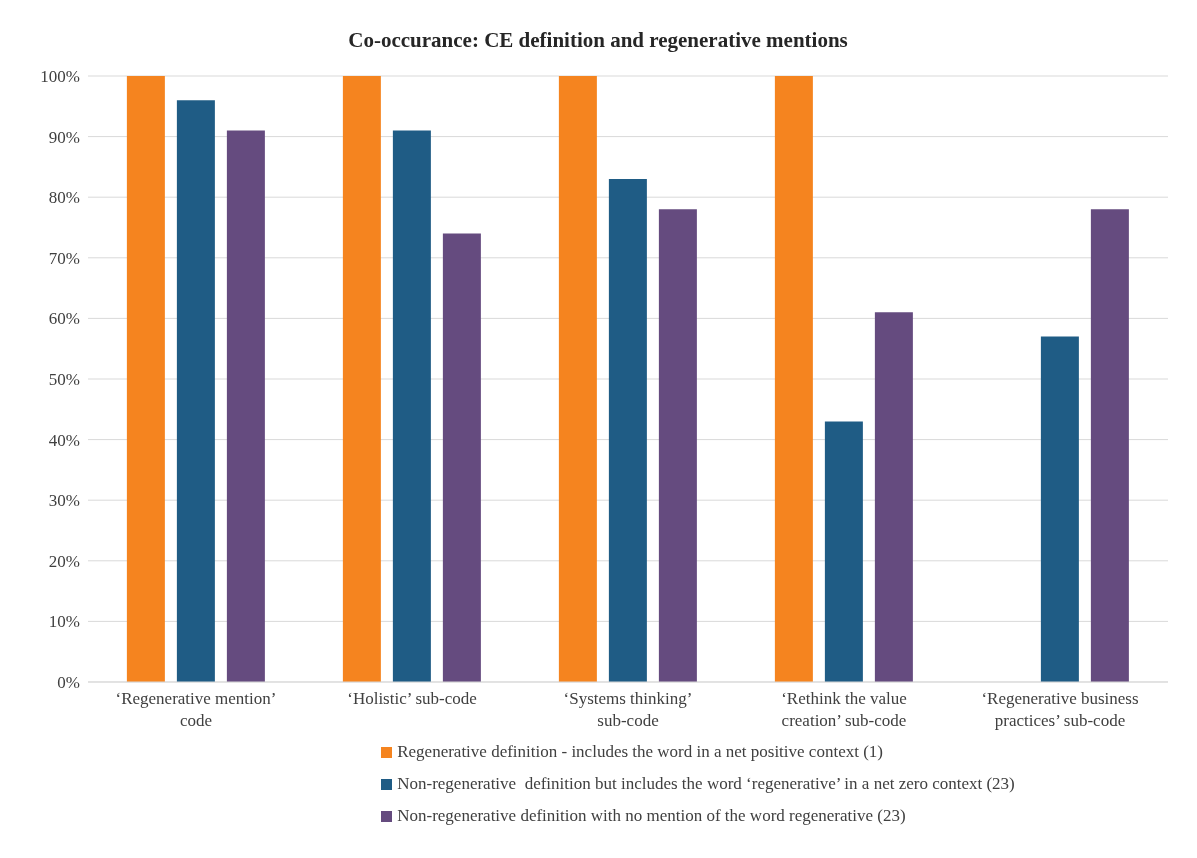 This screenshot has width=1197, height=858. I want to click on y-tick-label: 30%, so click(64, 501).